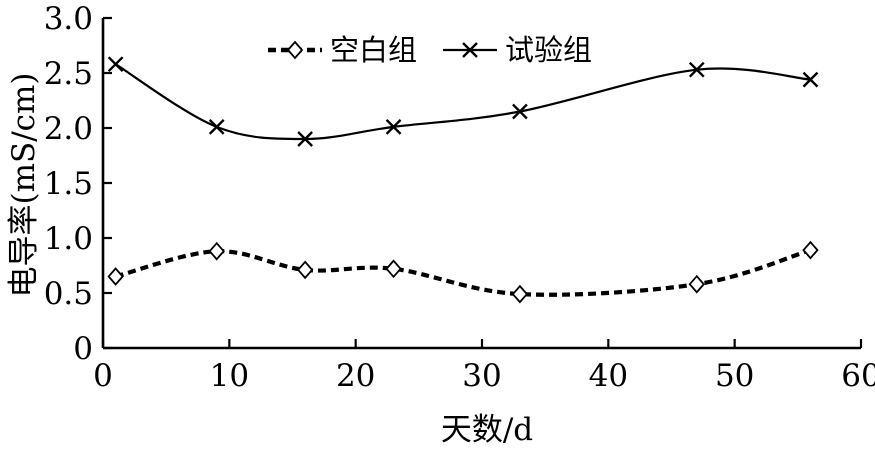  What do you see at coordinates (373, 50) in the screenshot?
I see `legend-label-blank-group: 空白组` at bounding box center [373, 50].